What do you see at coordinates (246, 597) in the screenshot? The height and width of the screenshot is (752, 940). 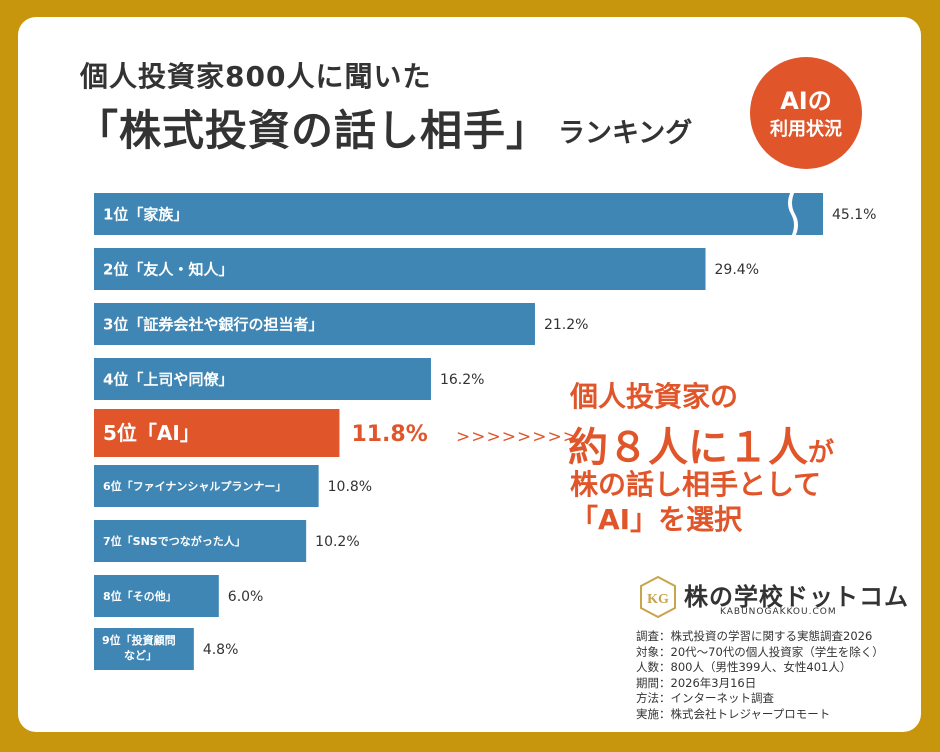 I see `value-label-8: 6.0%` at bounding box center [246, 597].